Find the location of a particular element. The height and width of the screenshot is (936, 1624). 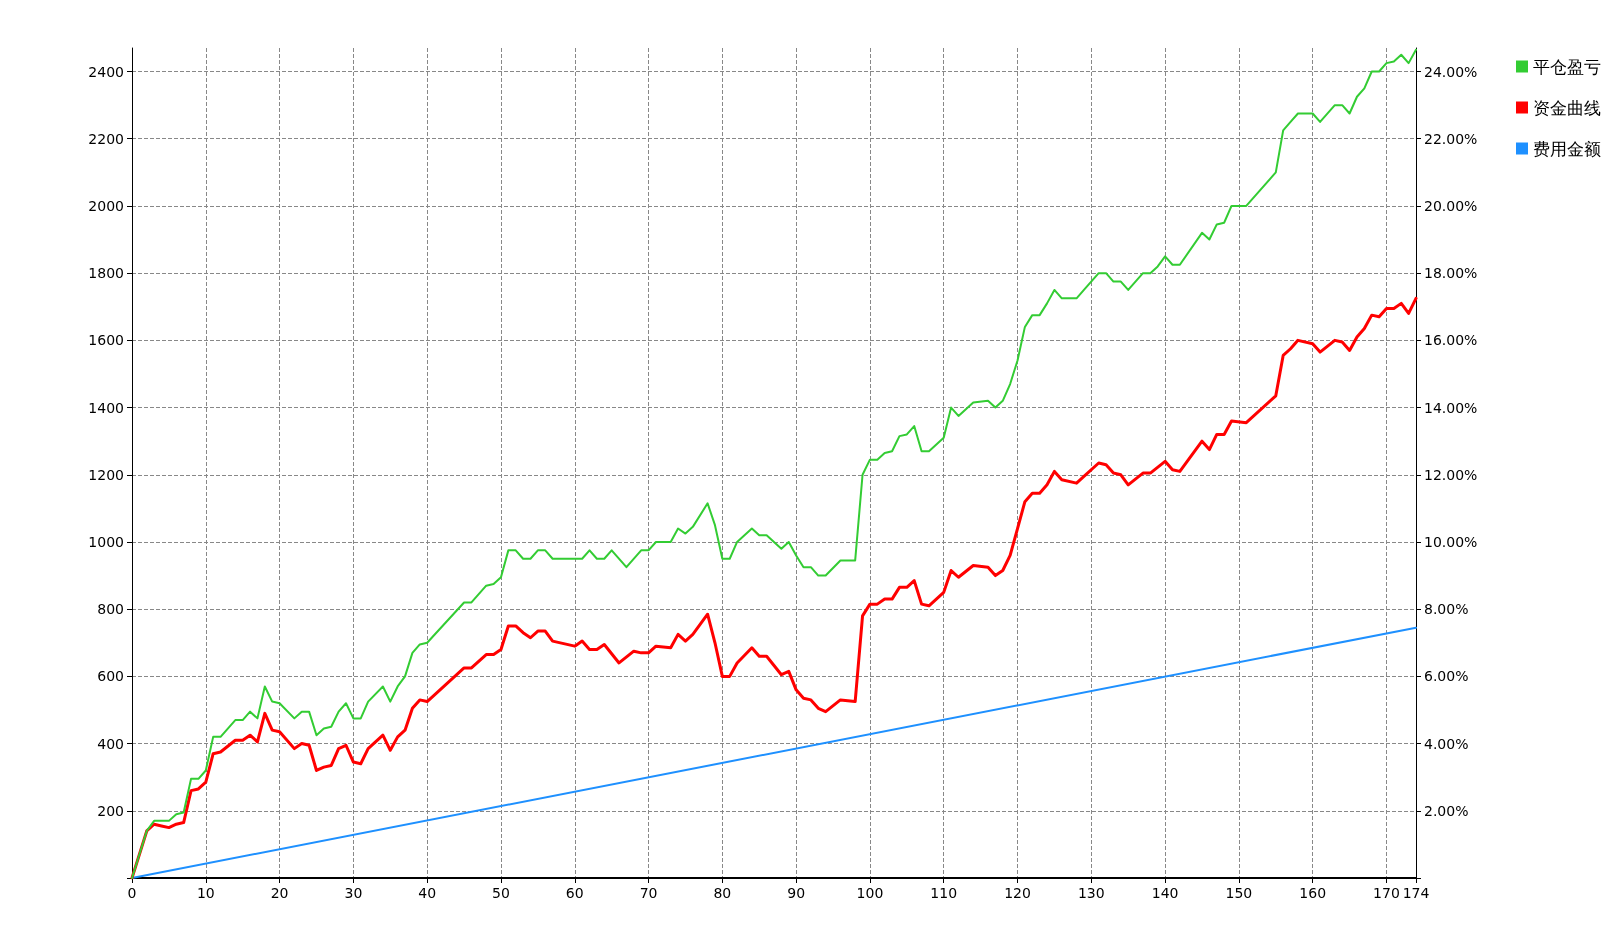

y-tick-label: 800 is located at coordinates (110, 609).